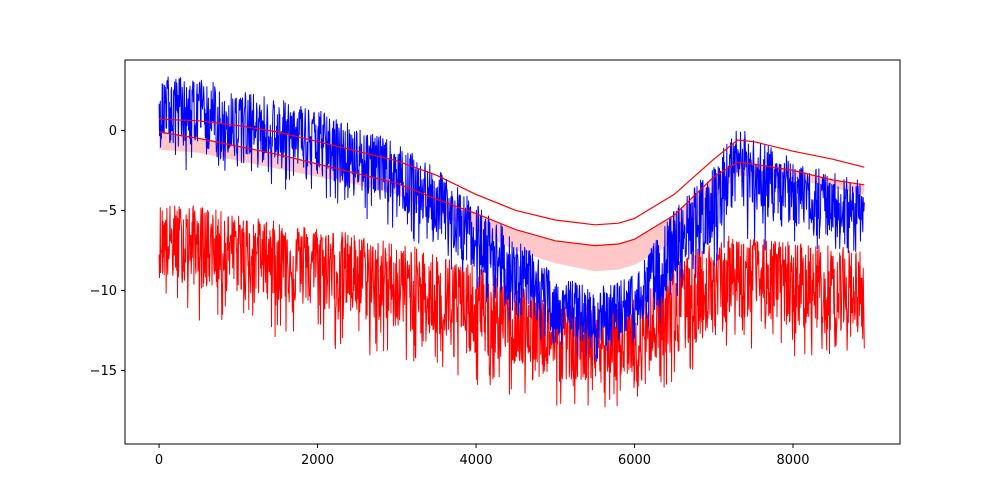  What do you see at coordinates (107, 211) in the screenshot?
I see `y-tick-label: −5` at bounding box center [107, 211].